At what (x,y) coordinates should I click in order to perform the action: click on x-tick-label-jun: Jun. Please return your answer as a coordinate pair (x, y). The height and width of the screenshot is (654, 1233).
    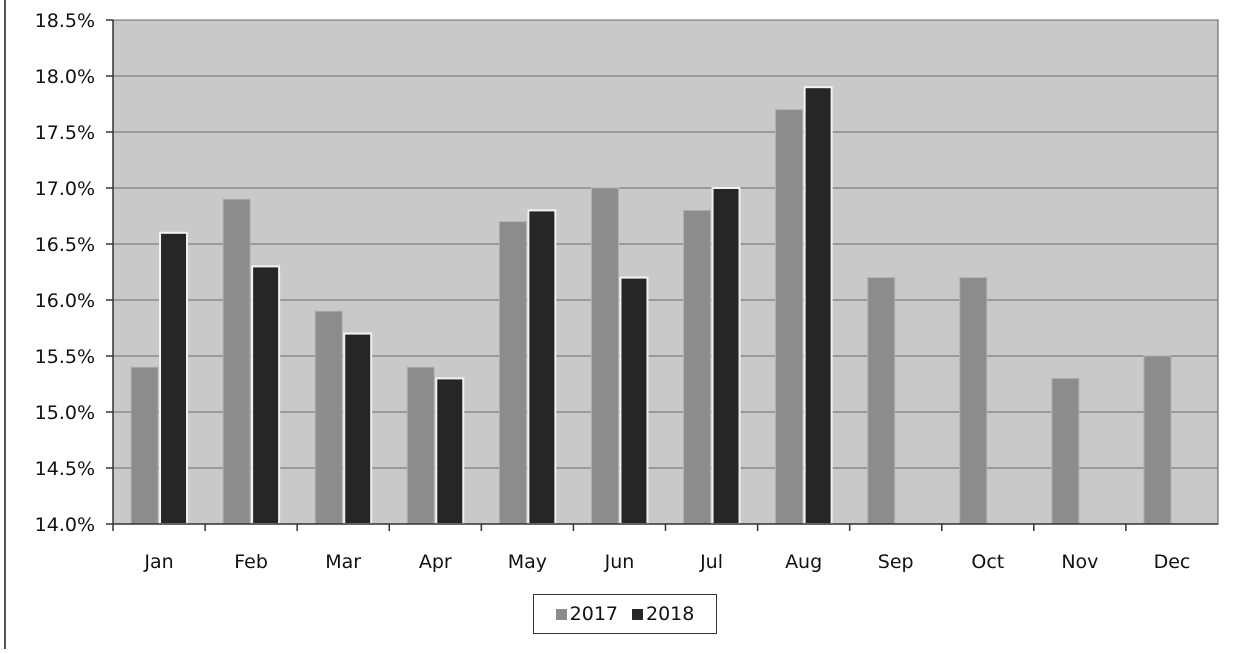
    Looking at the image, I should click on (619, 562).